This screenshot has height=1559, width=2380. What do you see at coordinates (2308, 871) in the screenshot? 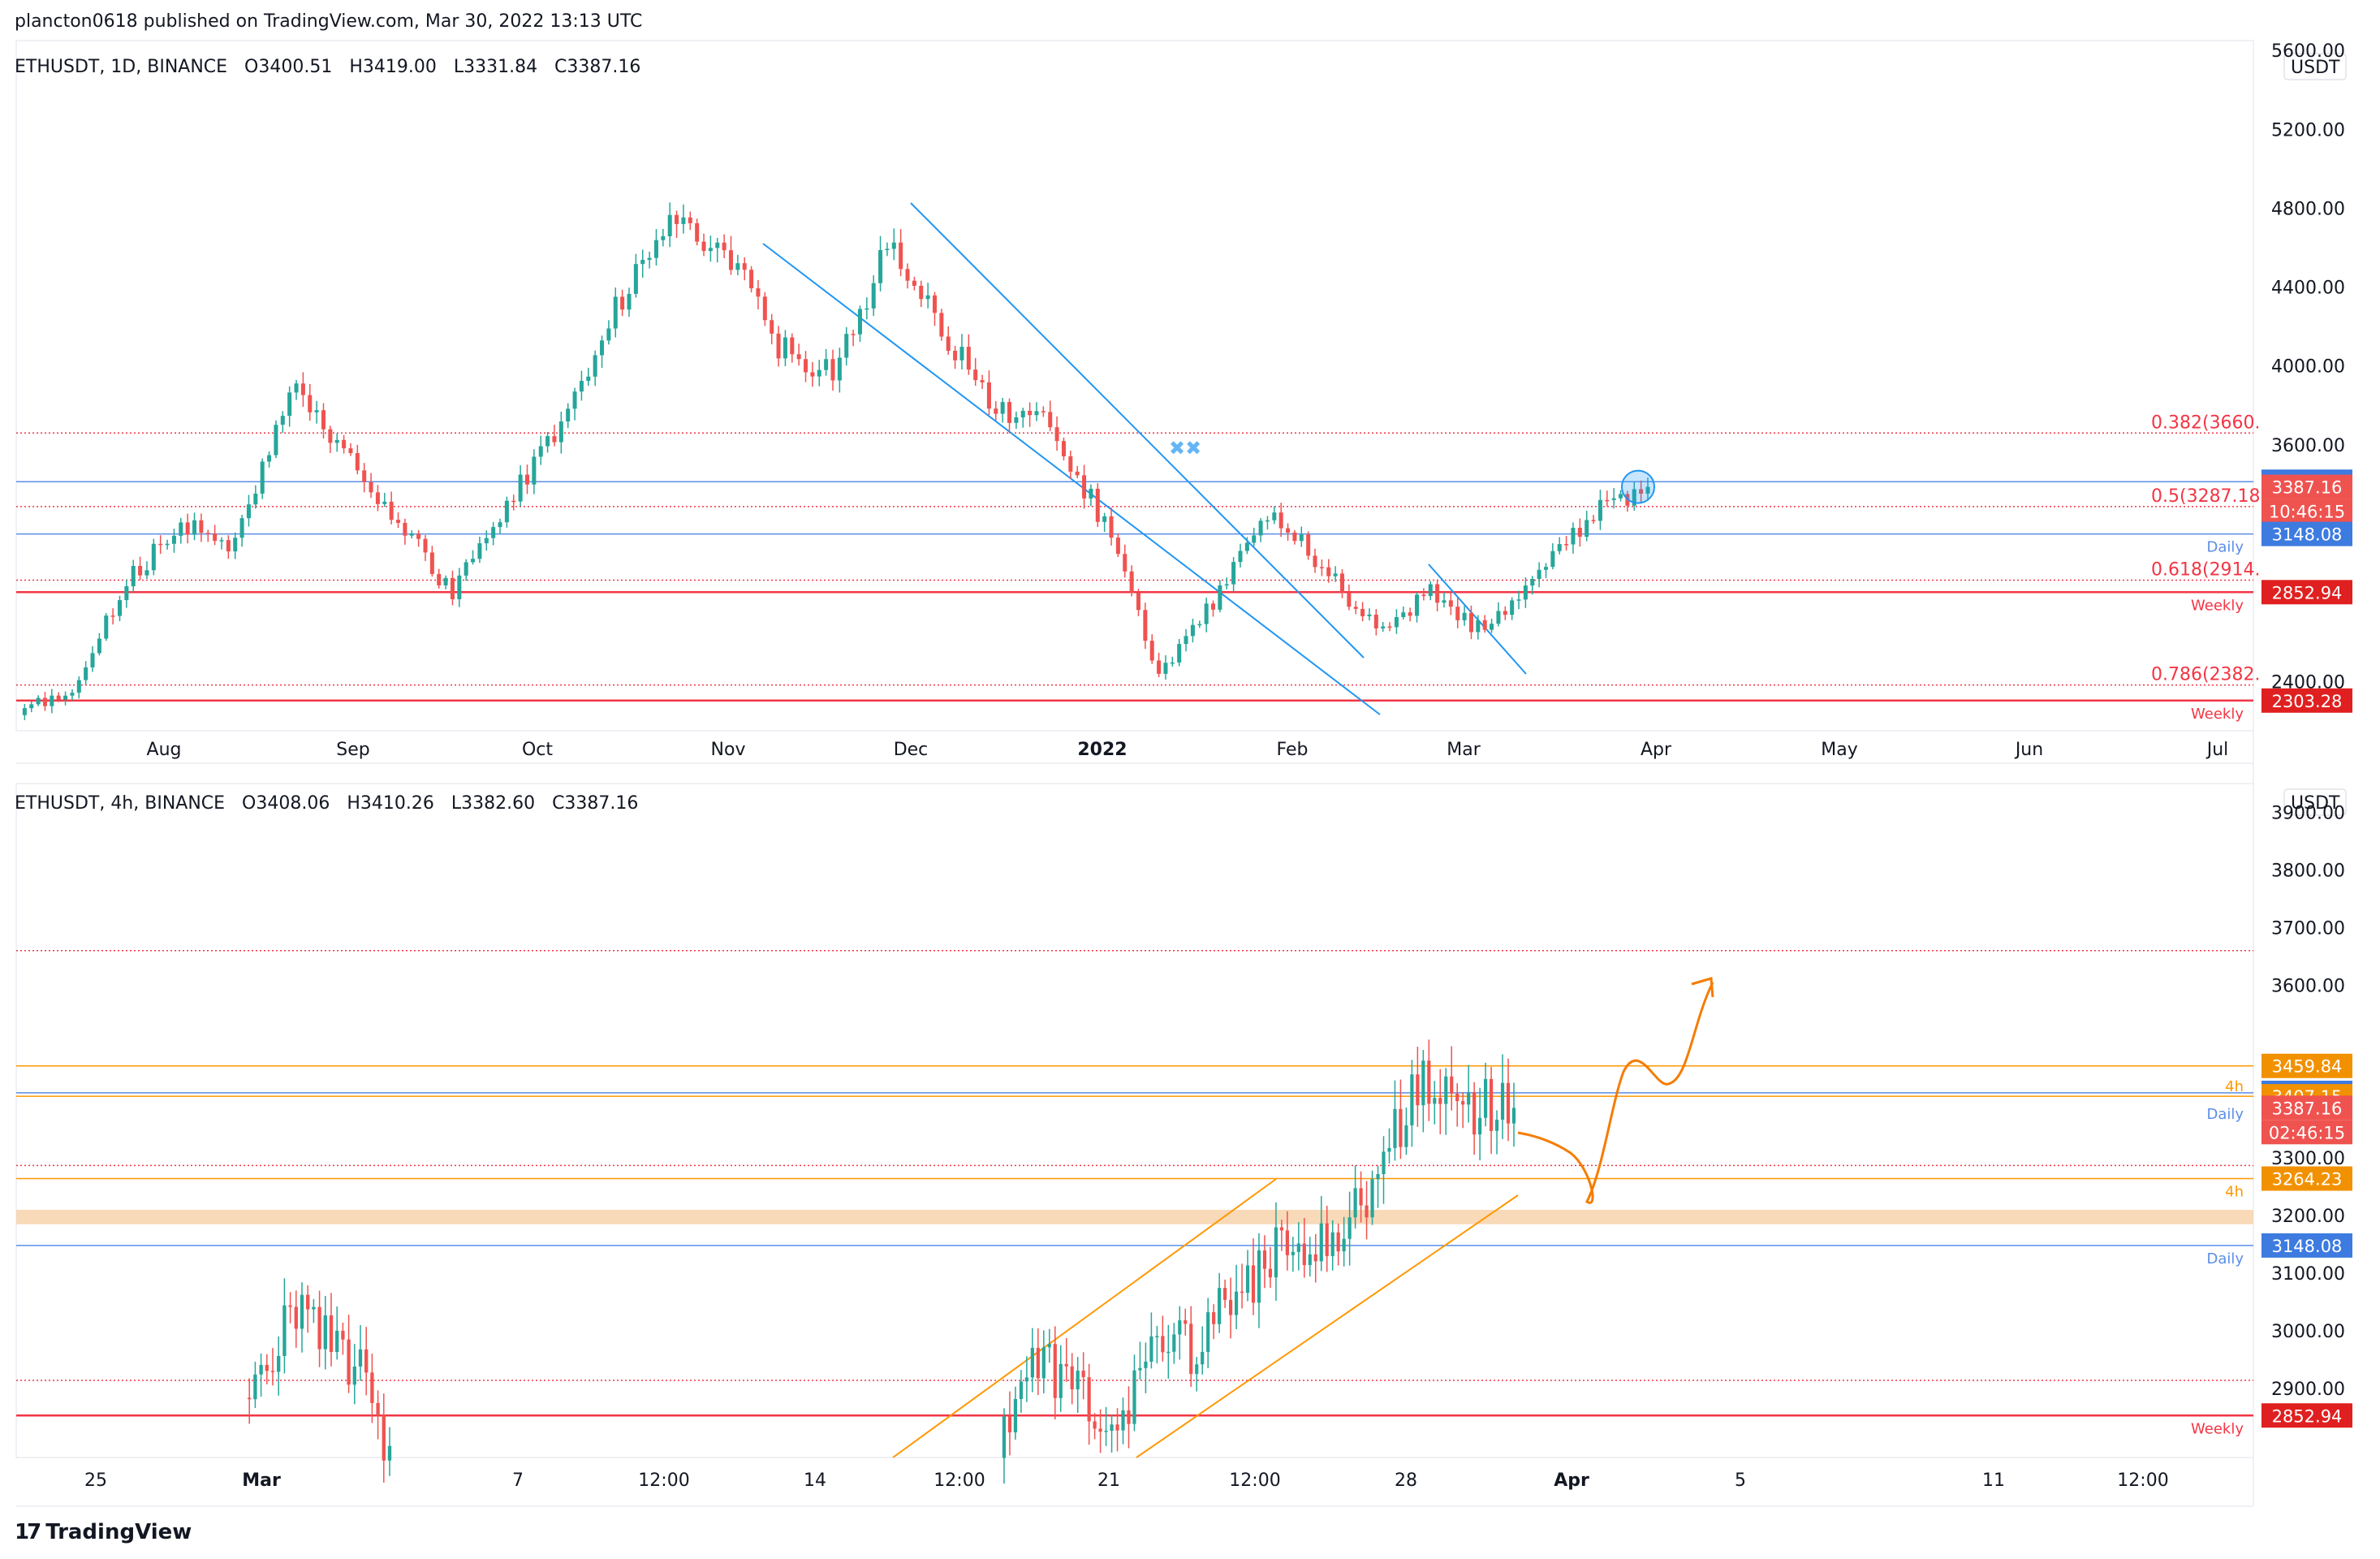
I see `bottom-y-tick: 3800.00` at bounding box center [2308, 871].